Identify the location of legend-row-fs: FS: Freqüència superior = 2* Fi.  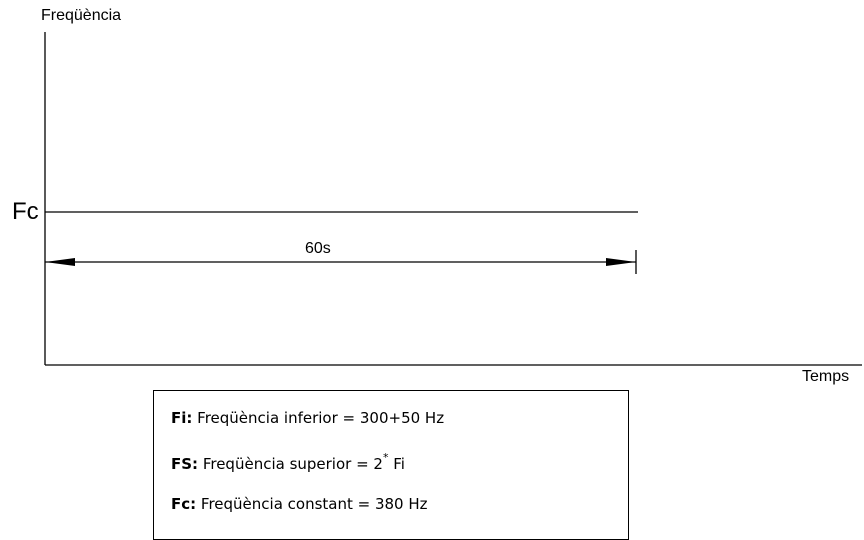
(288, 462).